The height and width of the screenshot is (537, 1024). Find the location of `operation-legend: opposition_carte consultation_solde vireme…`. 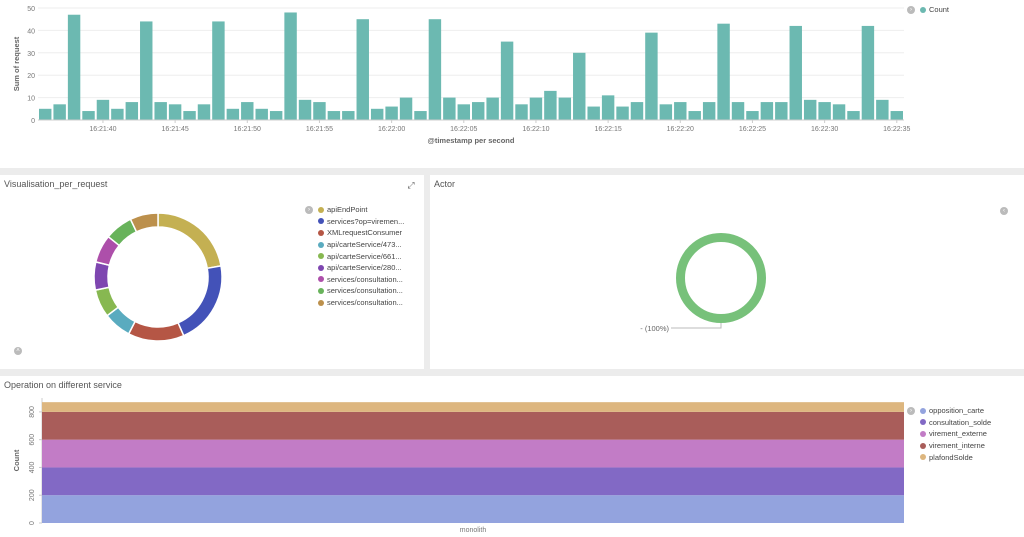

operation-legend: opposition_carte consultation_solde vireme… is located at coordinates (955, 434).